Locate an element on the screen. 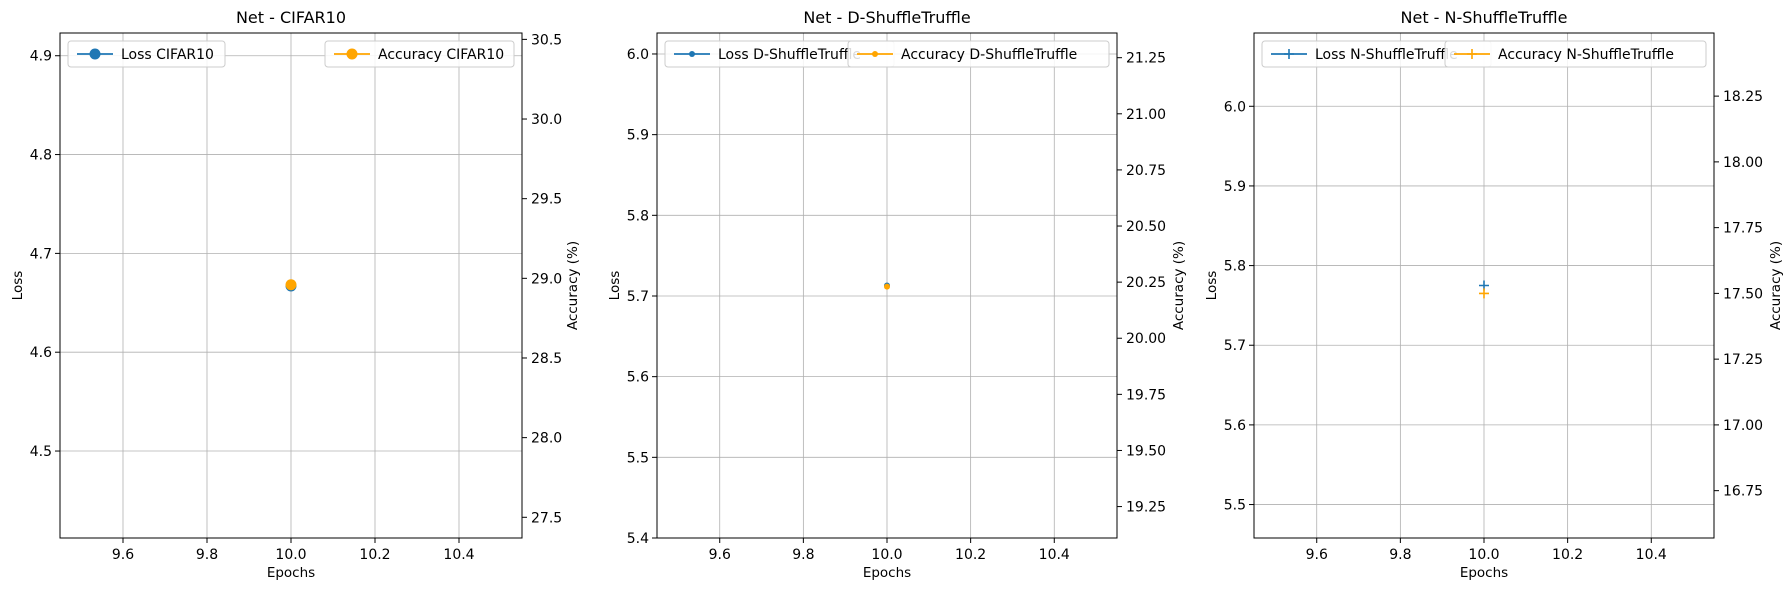 Image resolution: width=1790 pixels, height=594 pixels. legend-label: Accuracy CIFAR10 is located at coordinates (441, 55).